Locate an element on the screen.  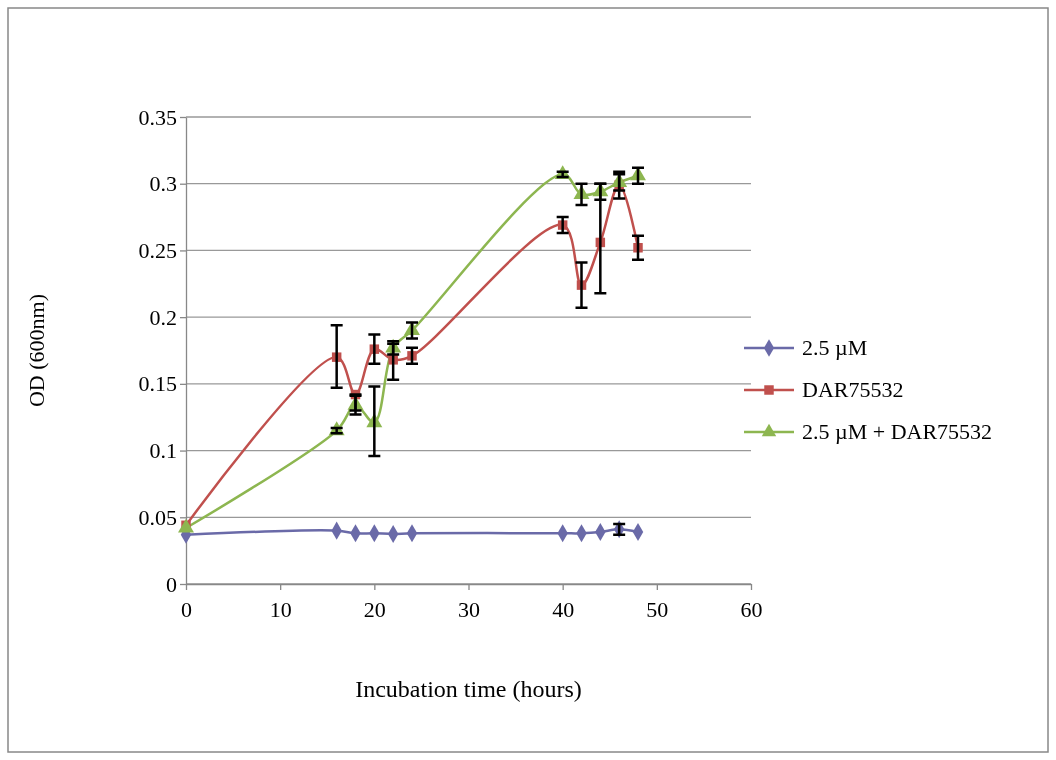
y-tick-label: 0.15 is located at coordinates (157, 384).